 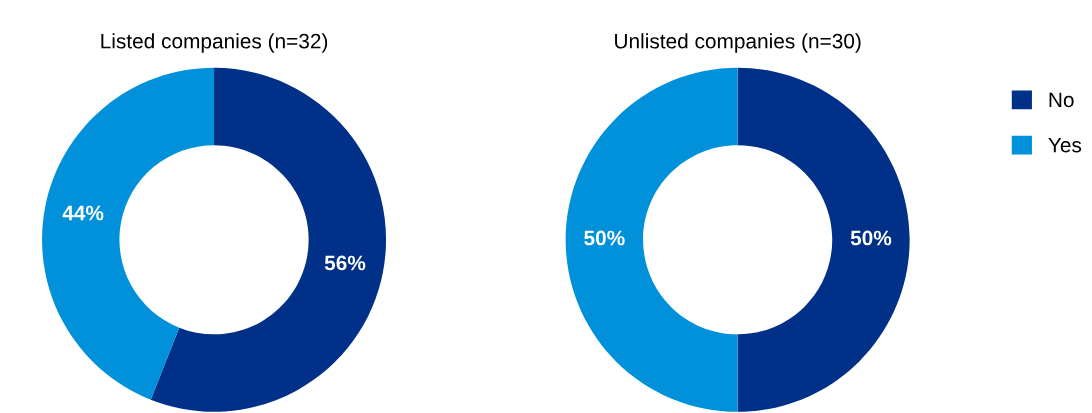 I want to click on legend-label: No, so click(x=1061, y=100).